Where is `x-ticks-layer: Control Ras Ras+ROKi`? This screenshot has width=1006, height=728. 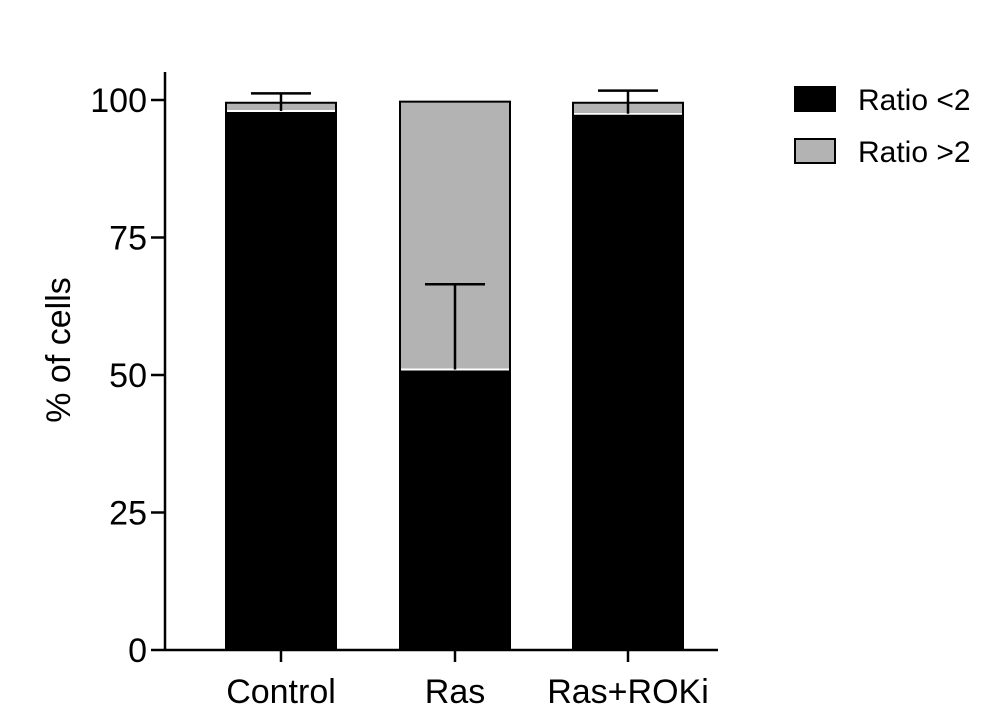
x-ticks-layer: Control Ras Ras+ROKi is located at coordinates (467, 680).